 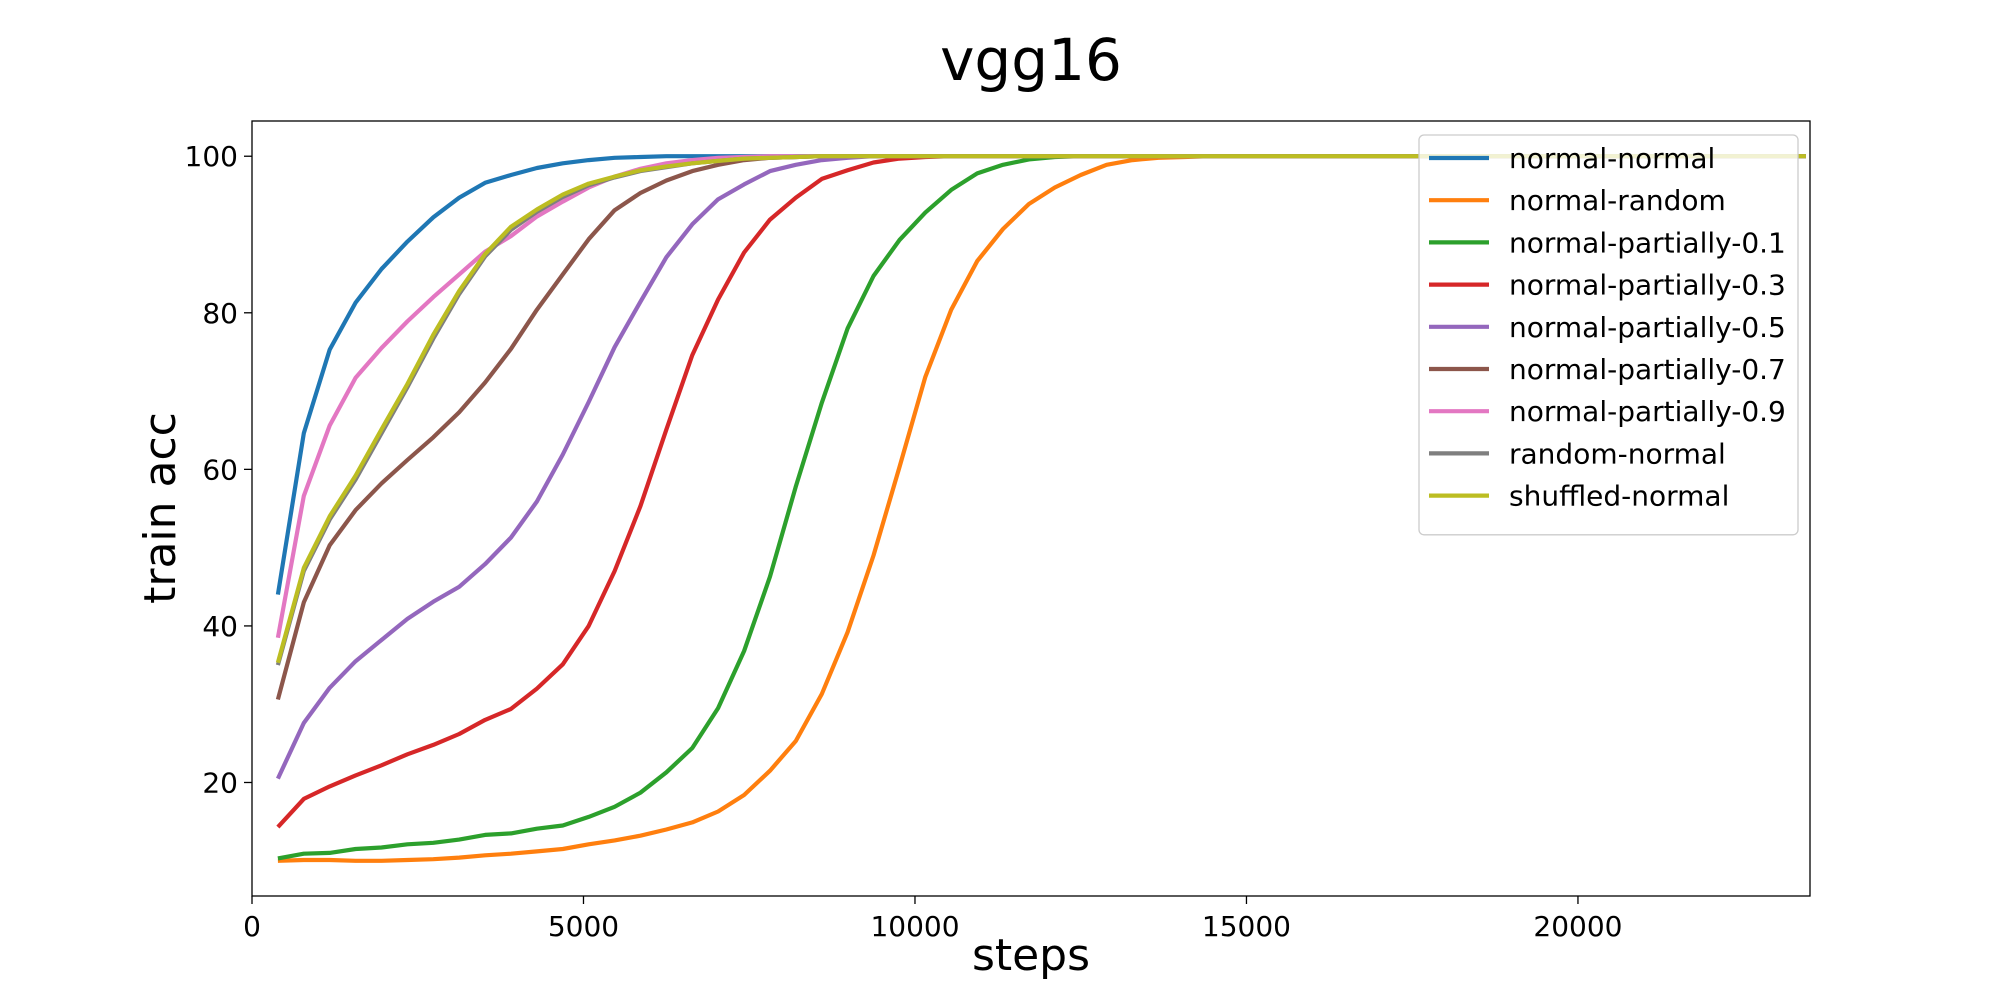 What do you see at coordinates (1617, 200) in the screenshot?
I see `legend-label-normal-random: normal-random` at bounding box center [1617, 200].